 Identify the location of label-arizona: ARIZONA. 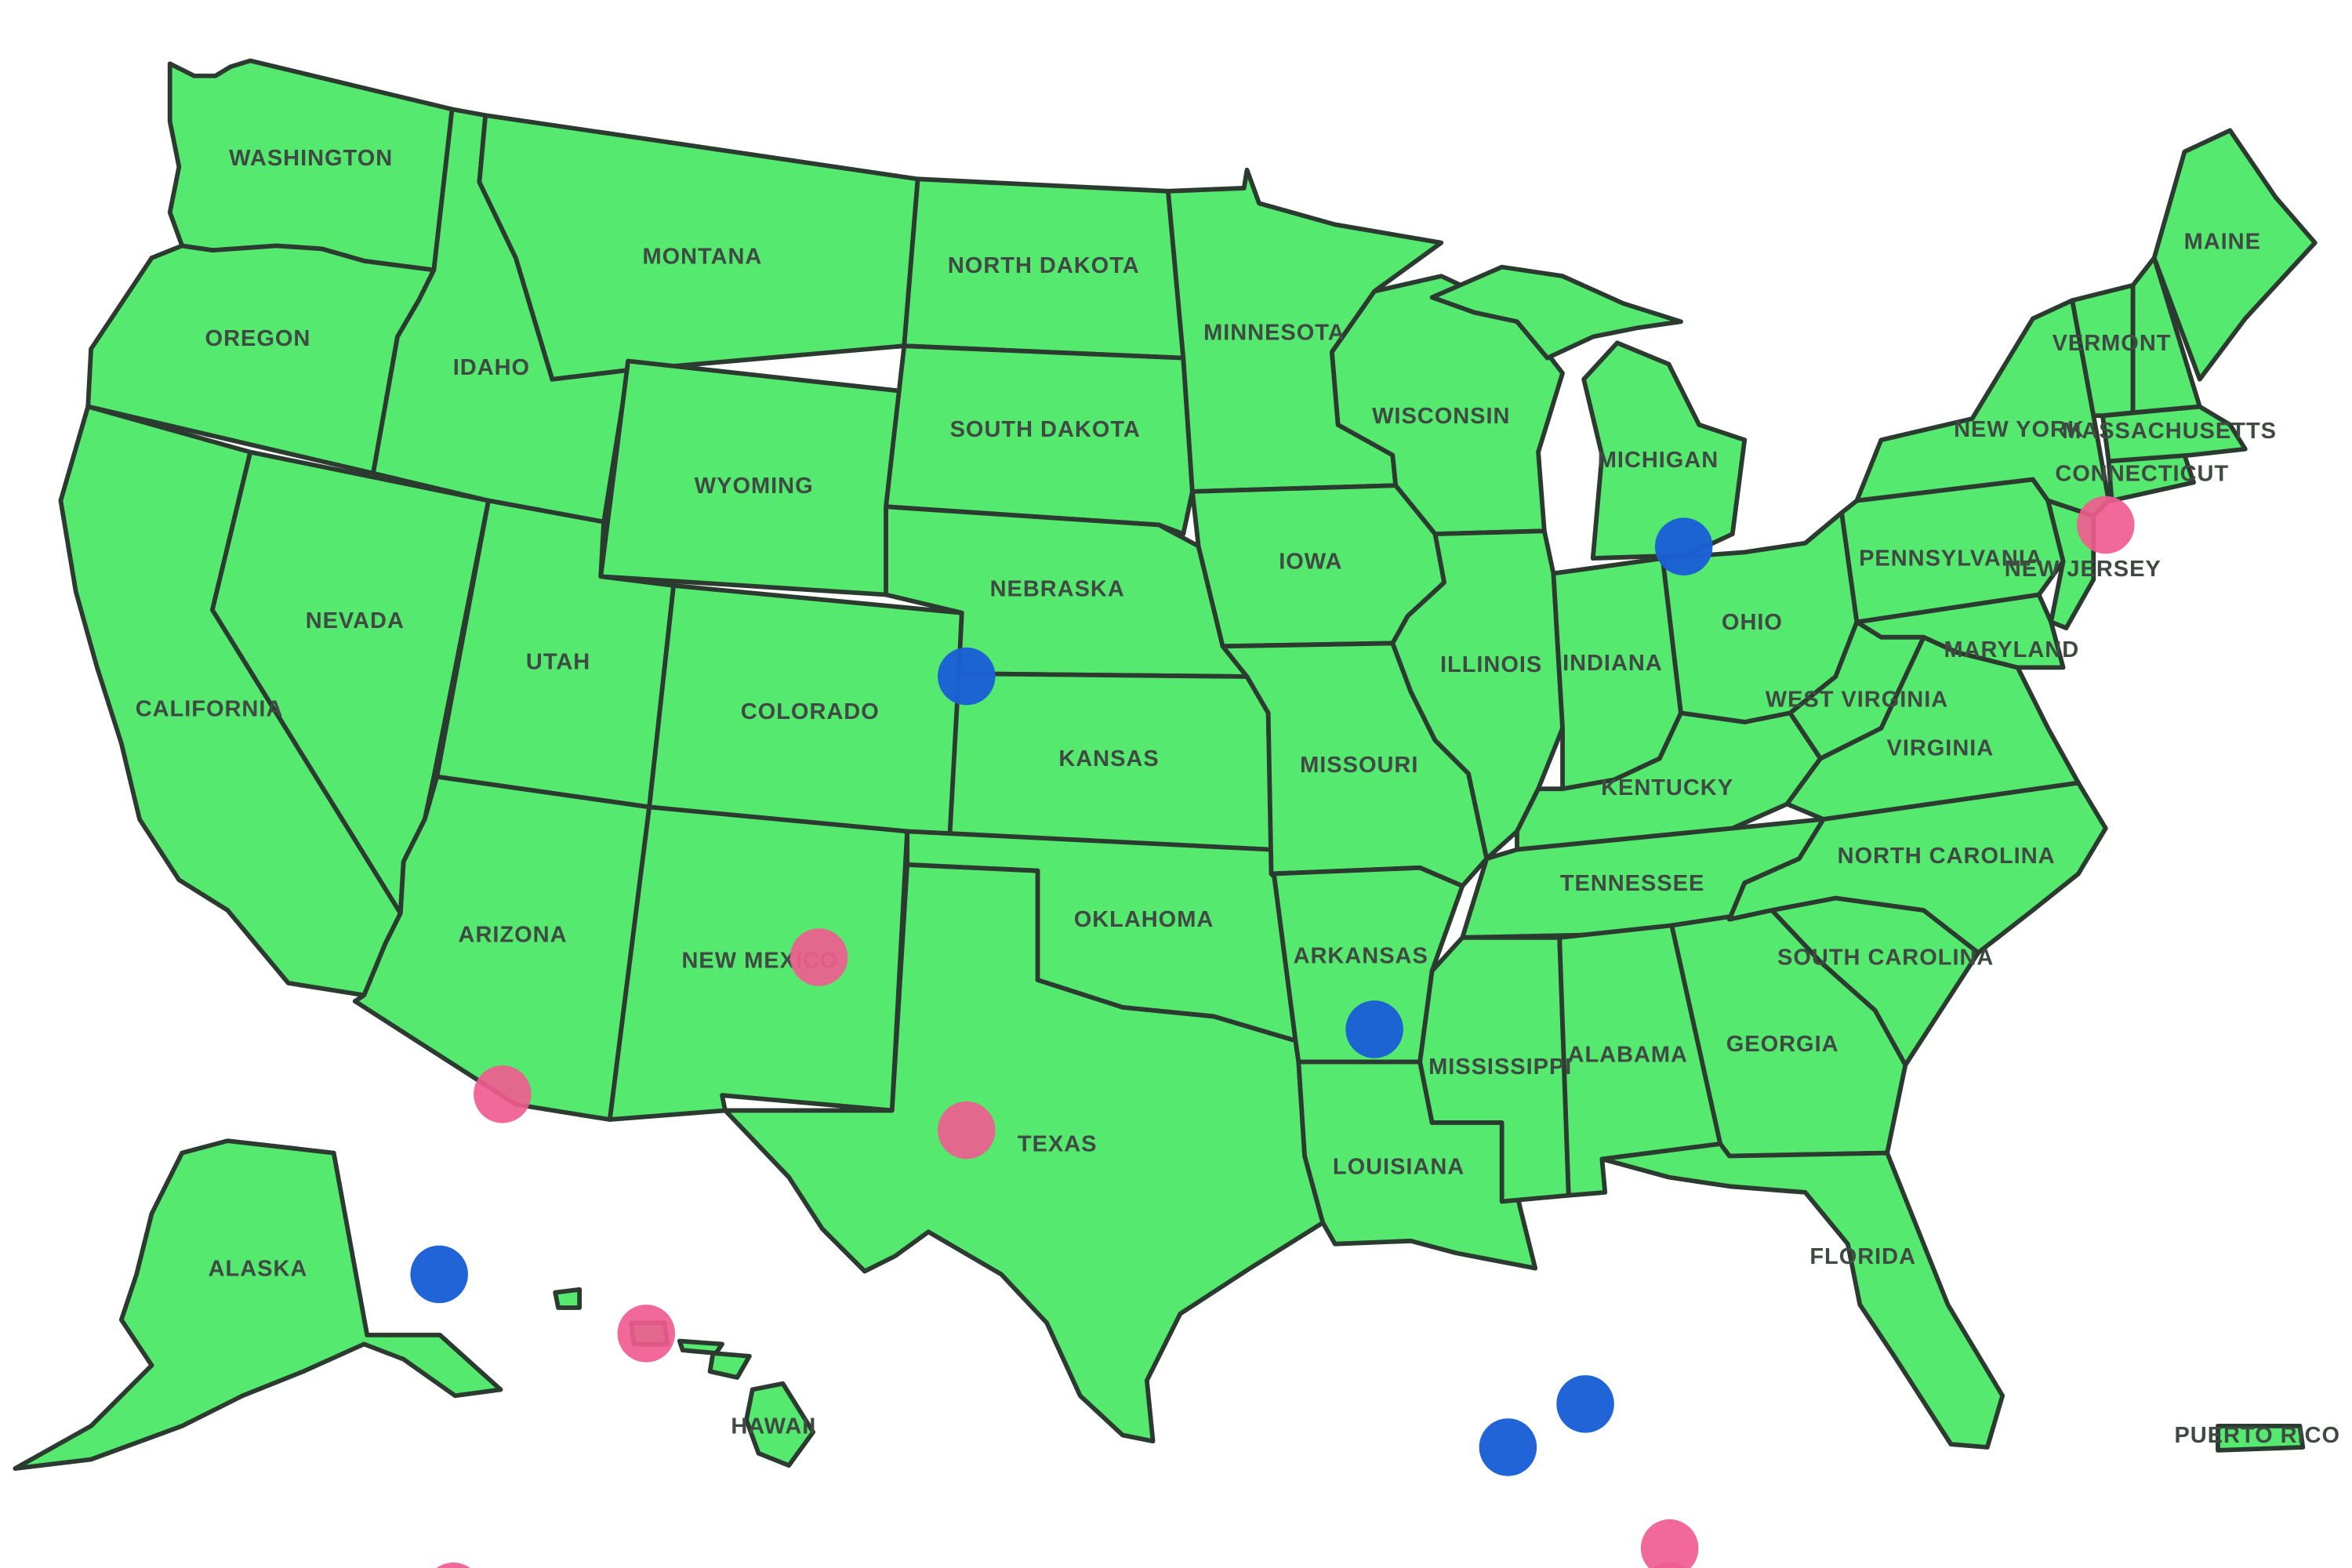
(513, 935).